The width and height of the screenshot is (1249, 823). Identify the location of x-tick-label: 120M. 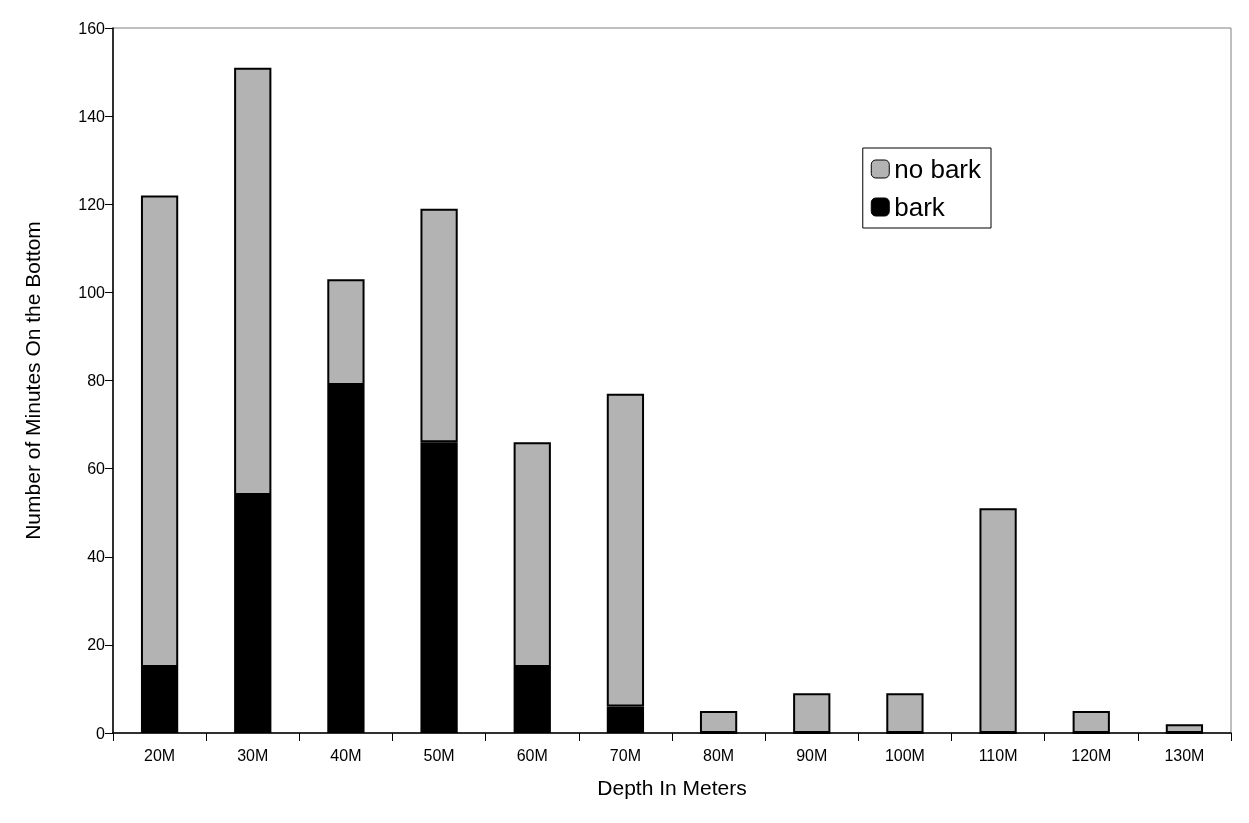
(1091, 755).